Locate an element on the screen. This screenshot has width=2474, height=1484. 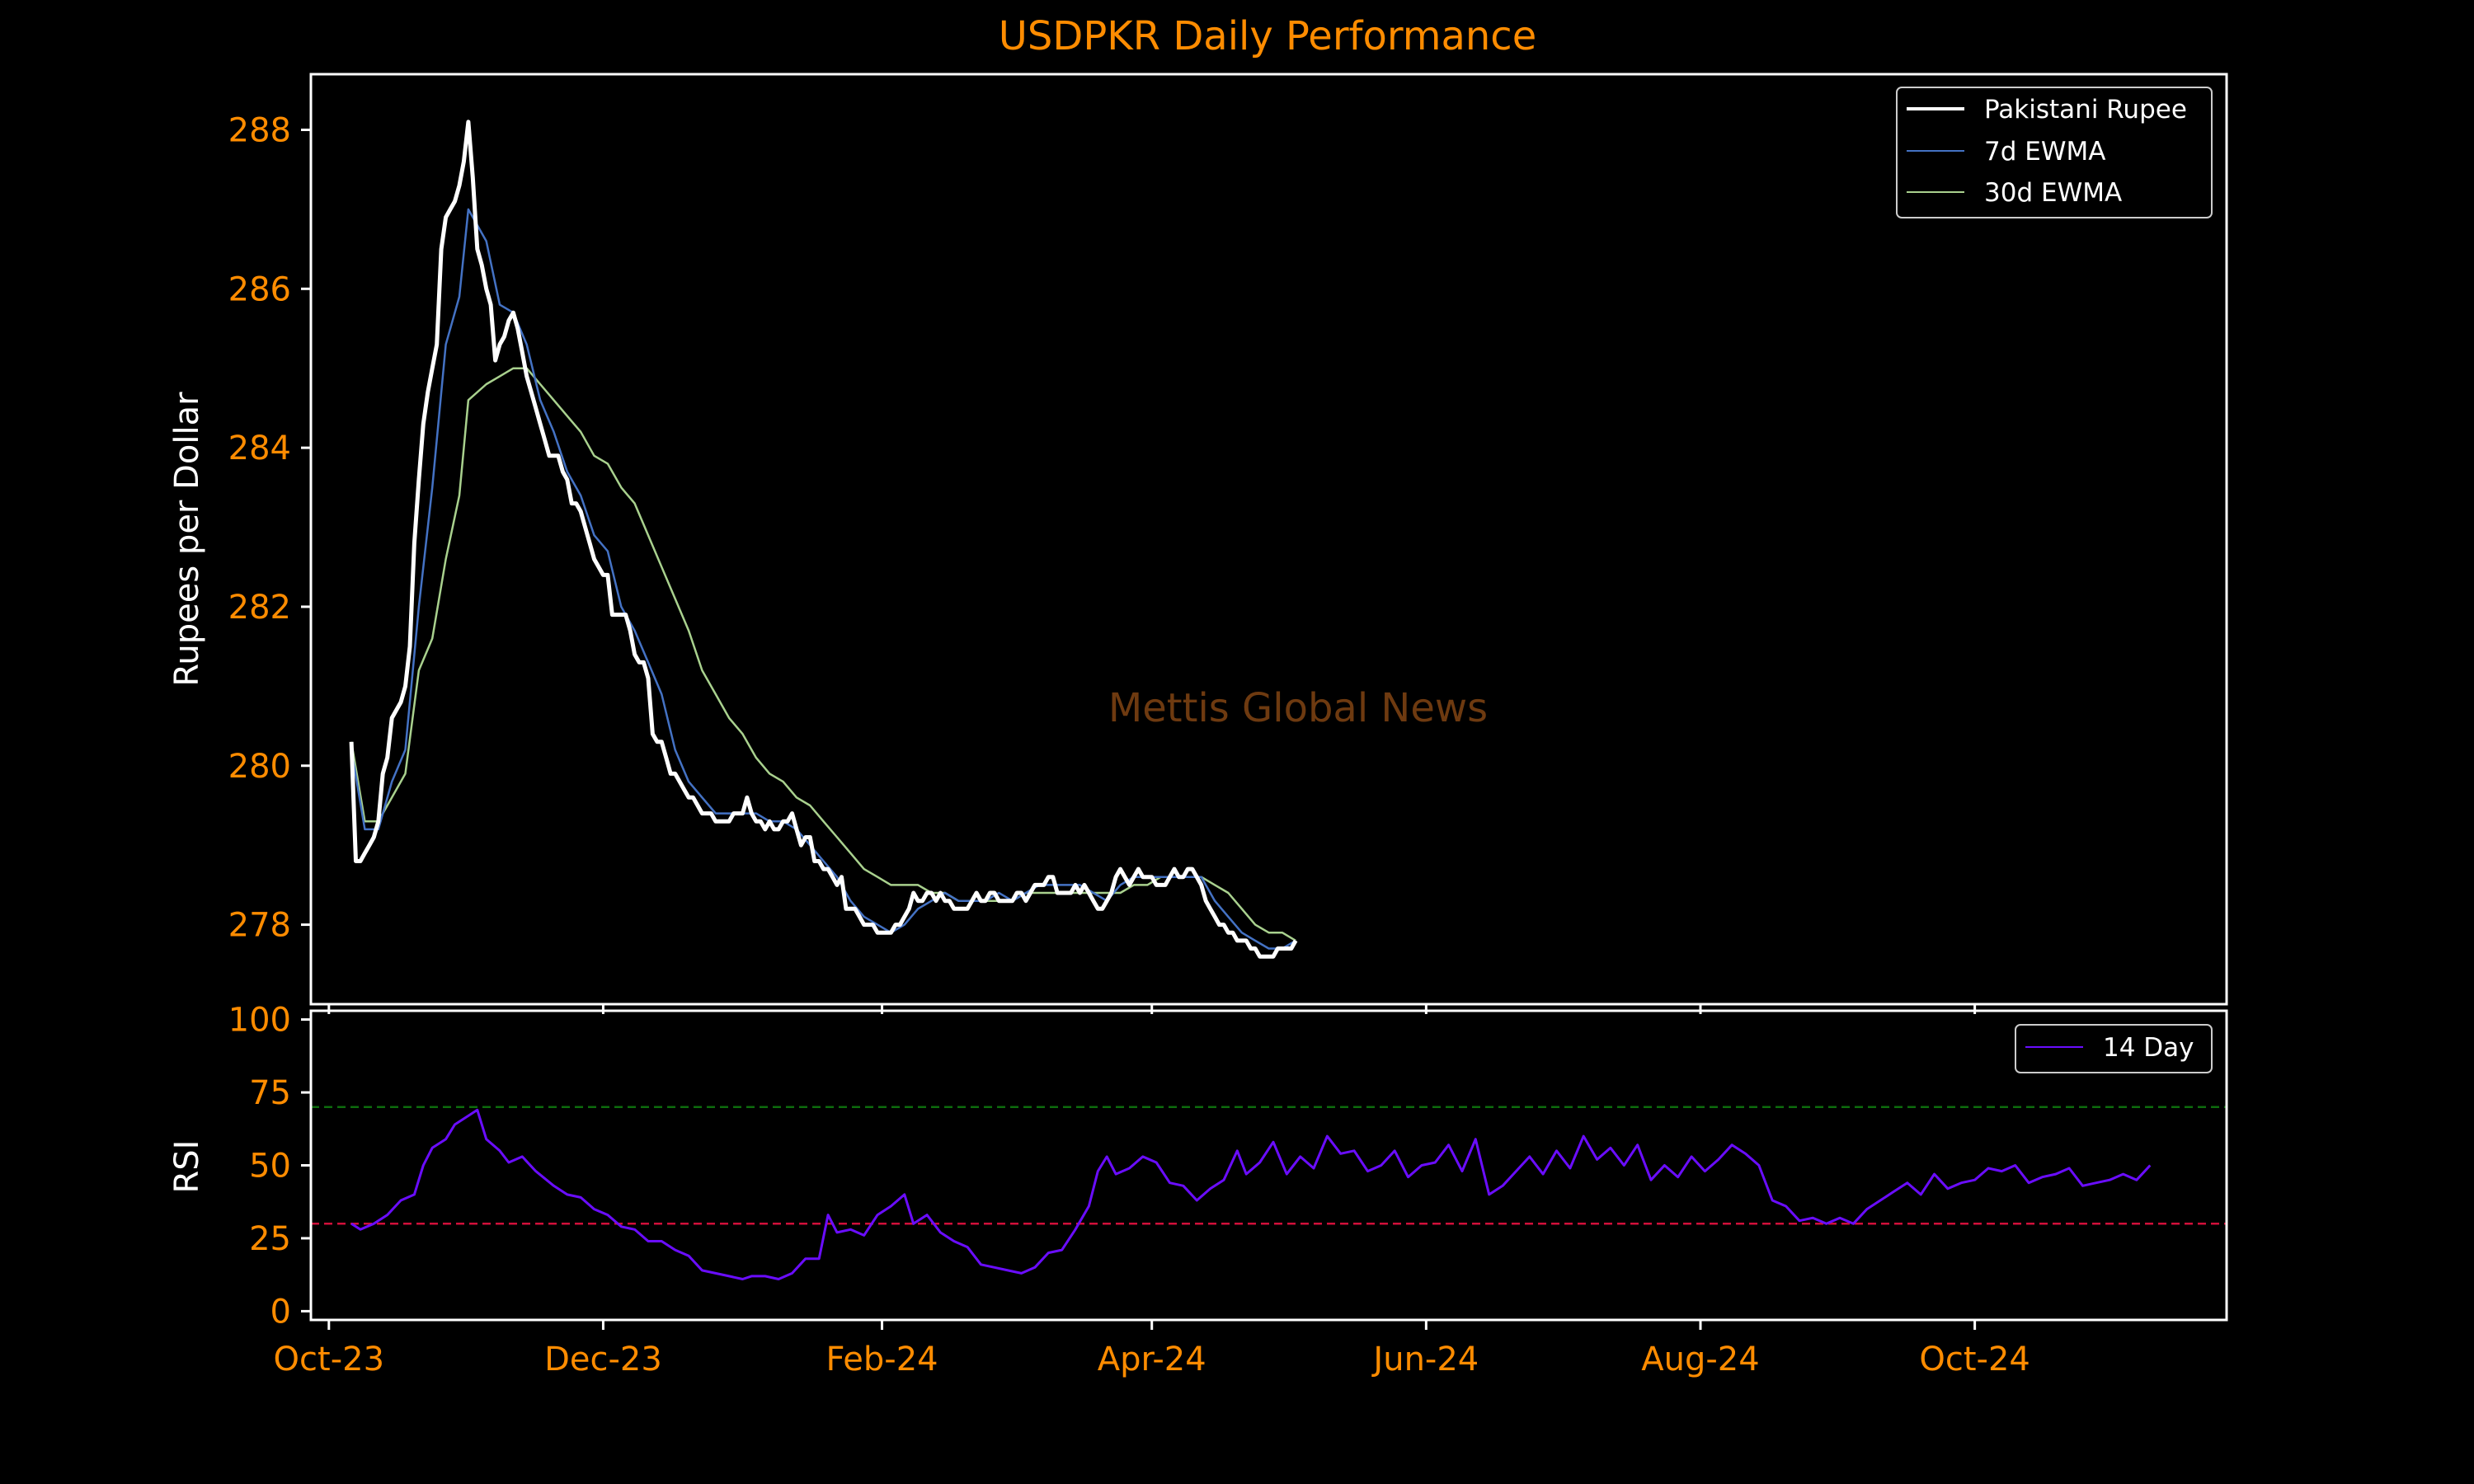
rsi-legend: 14 Day is located at coordinates (2114, 1048).